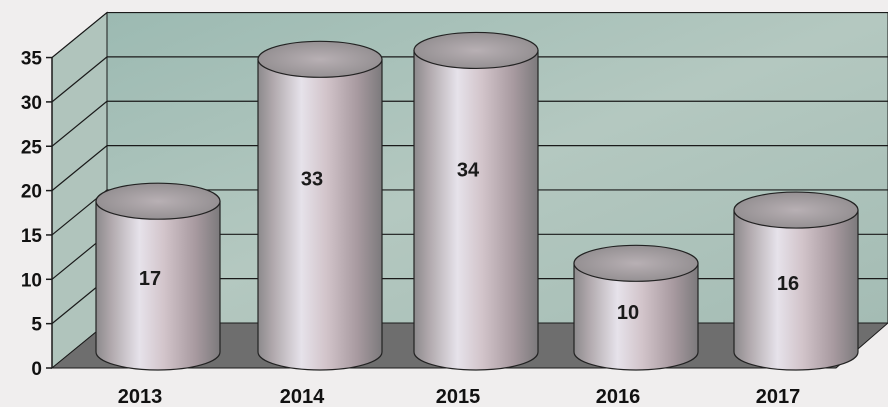 This screenshot has width=888, height=407. I want to click on x-tick-label: 2013, so click(140, 396).